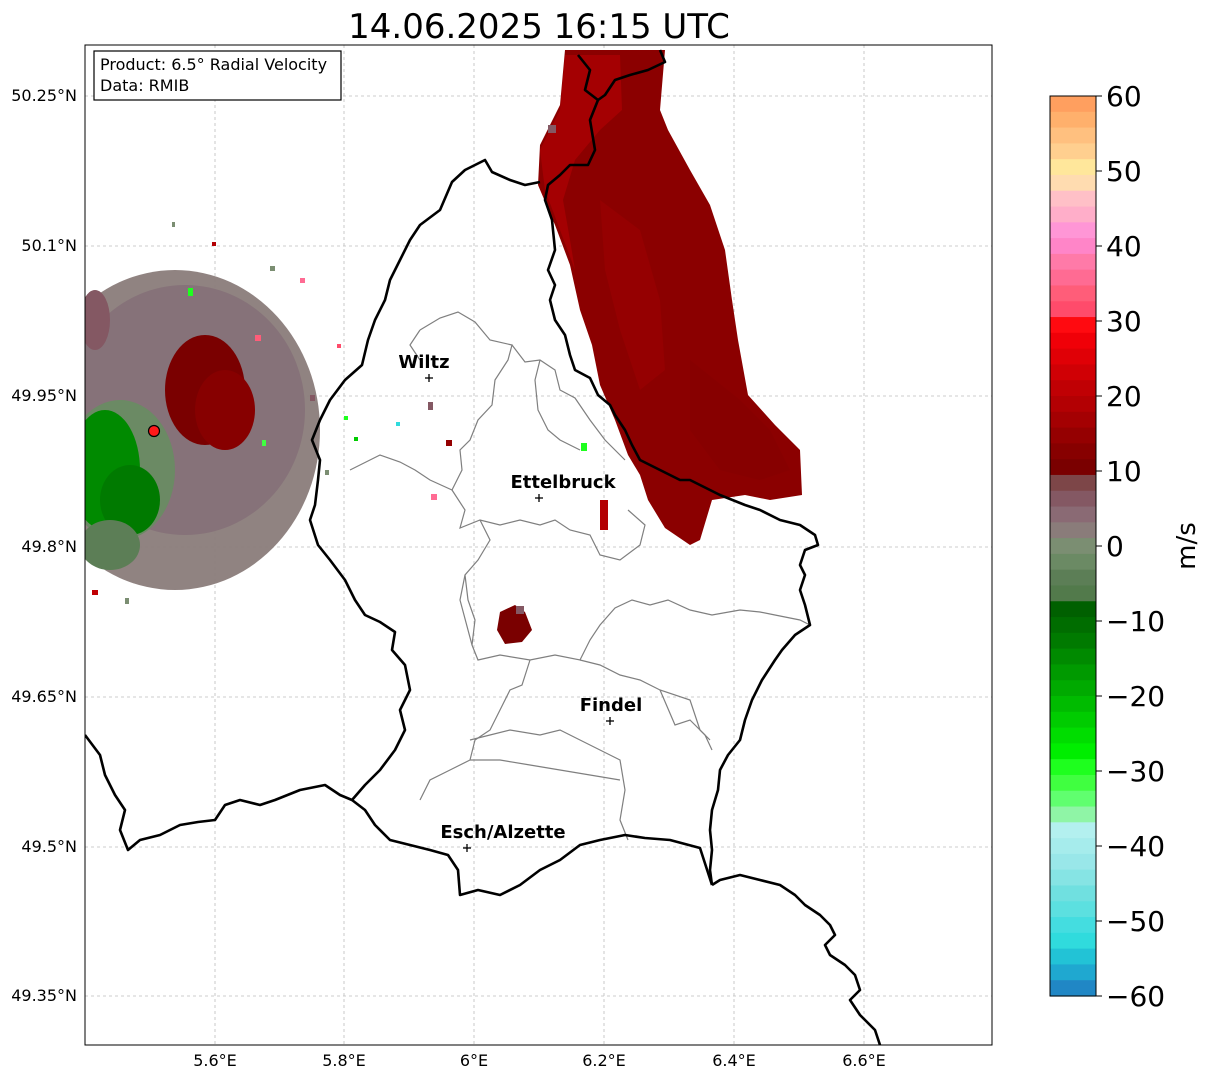 The image size is (1207, 1085). Describe the element at coordinates (1124, 471) in the screenshot. I see `colorbar-tick-label: 10` at that location.